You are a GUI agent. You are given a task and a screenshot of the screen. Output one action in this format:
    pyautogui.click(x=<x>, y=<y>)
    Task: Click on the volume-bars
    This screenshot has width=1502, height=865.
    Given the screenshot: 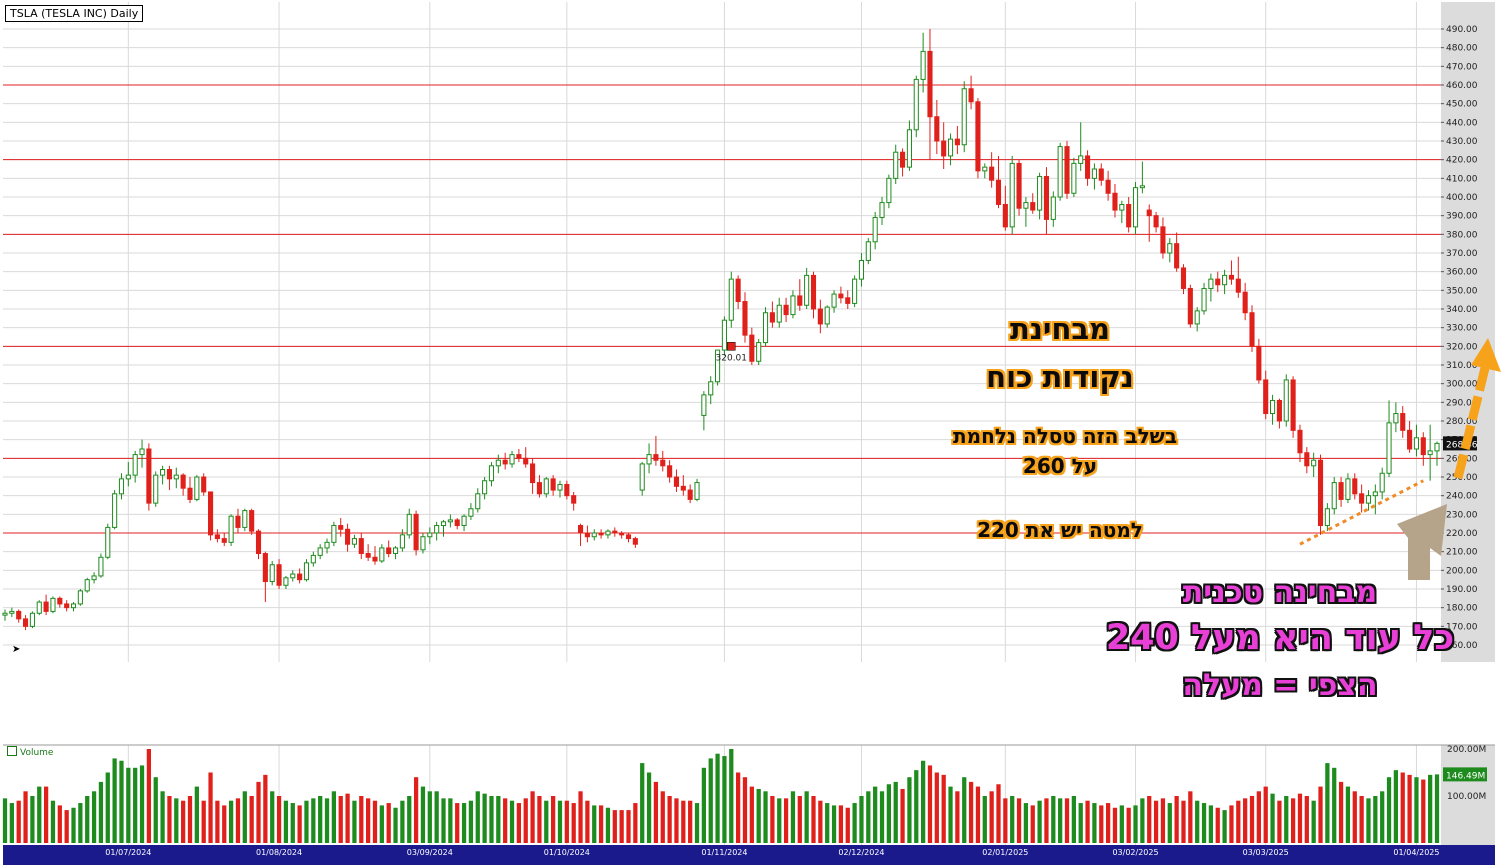 What is the action you would take?
    pyautogui.click(x=721, y=796)
    